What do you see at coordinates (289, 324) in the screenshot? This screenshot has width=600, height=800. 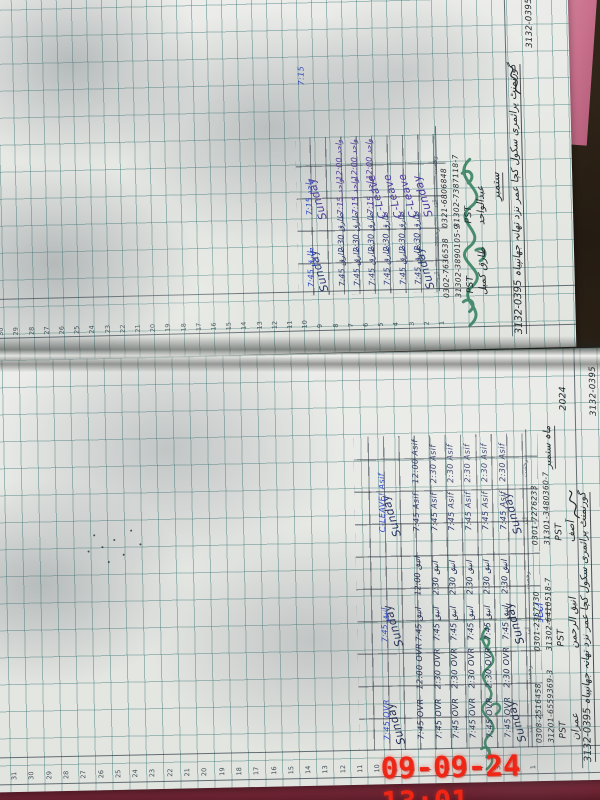 I see `serial-number: 11` at bounding box center [289, 324].